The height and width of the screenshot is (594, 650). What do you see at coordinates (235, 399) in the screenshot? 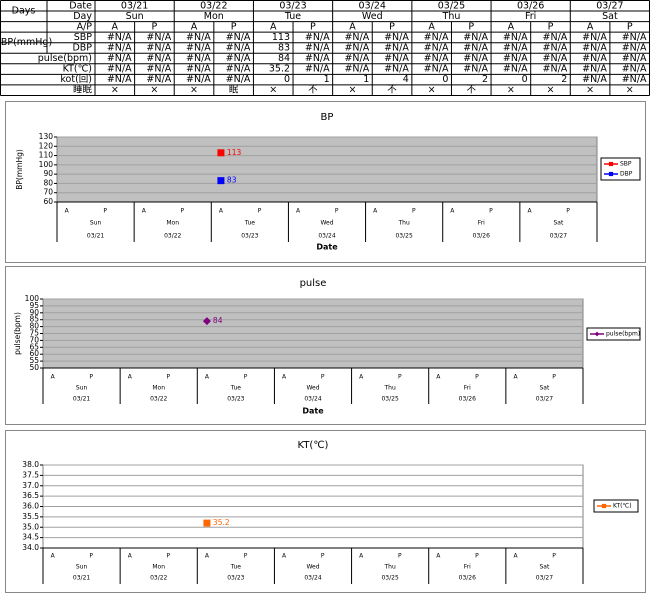
I see `x-date-label: 03/23` at bounding box center [235, 399].